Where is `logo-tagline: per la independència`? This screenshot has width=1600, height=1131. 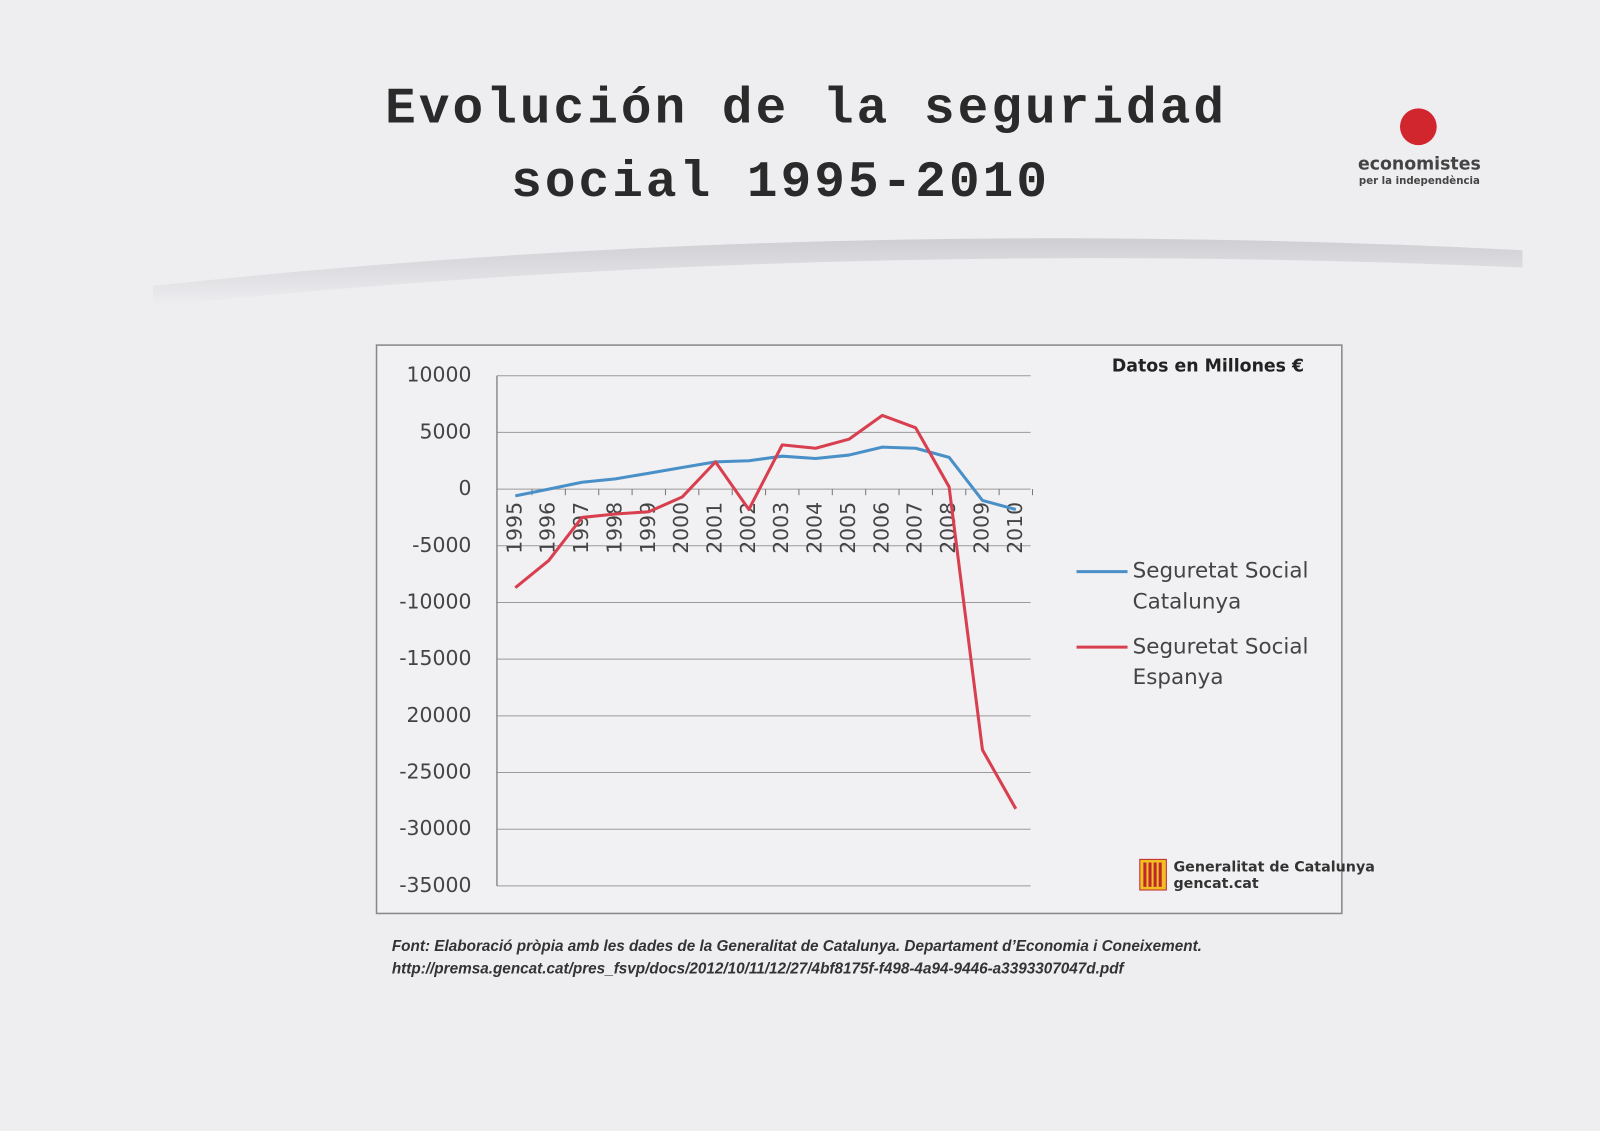
logo-tagline: per la independència is located at coordinates (1419, 181).